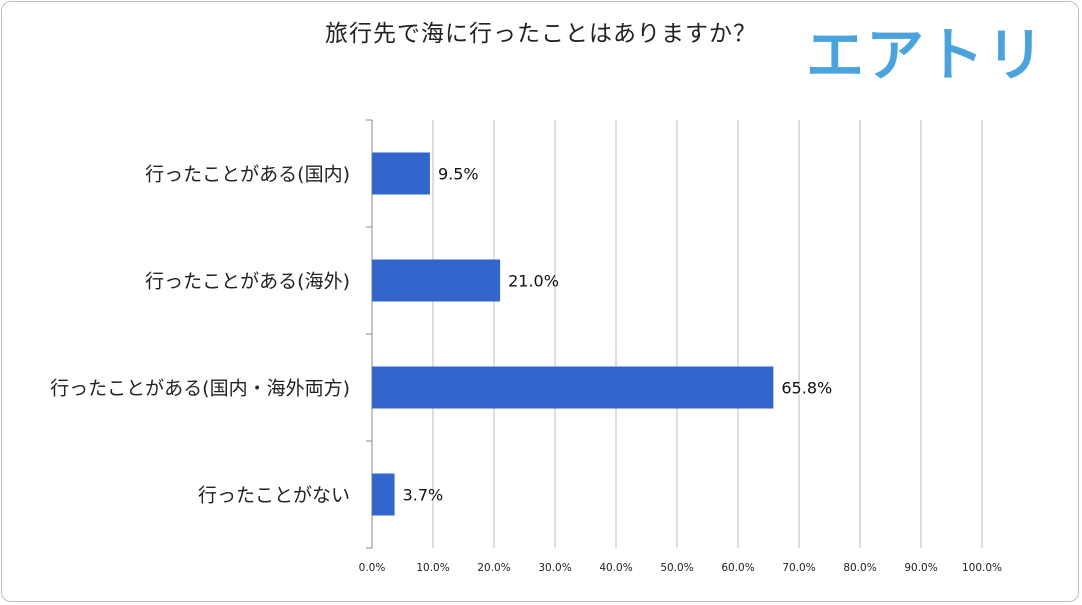  I want to click on x-tick-label: 40.0%, so click(615, 568).